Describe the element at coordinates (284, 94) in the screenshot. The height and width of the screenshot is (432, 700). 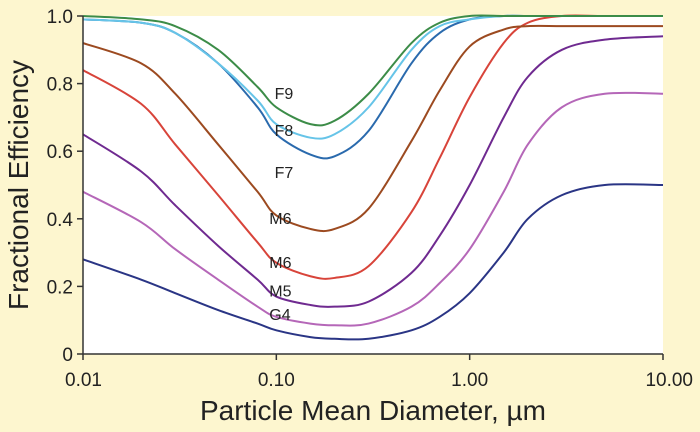
I see `curve-label-f9-0: F9` at that location.